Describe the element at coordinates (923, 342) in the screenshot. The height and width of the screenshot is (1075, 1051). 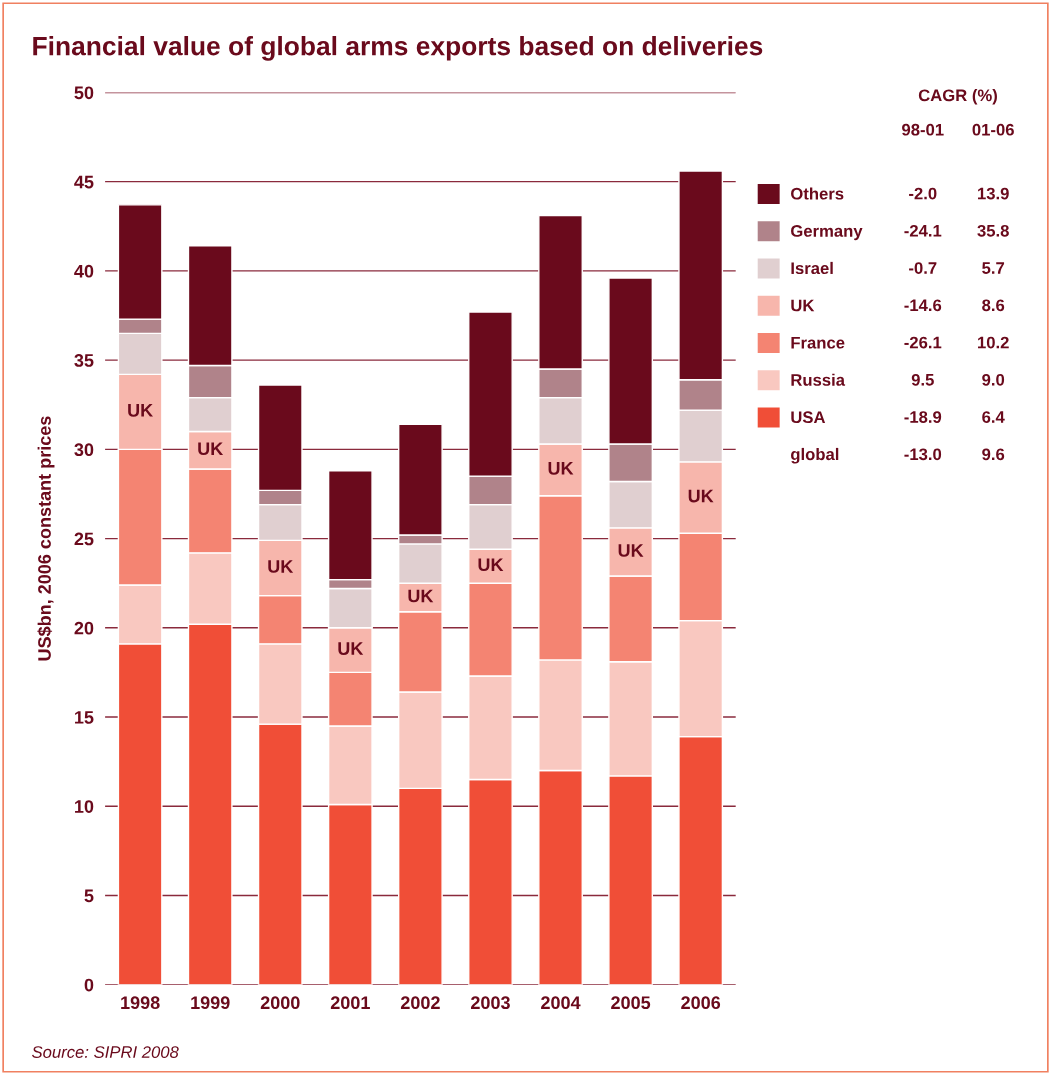
I see `text: -26.1` at that location.